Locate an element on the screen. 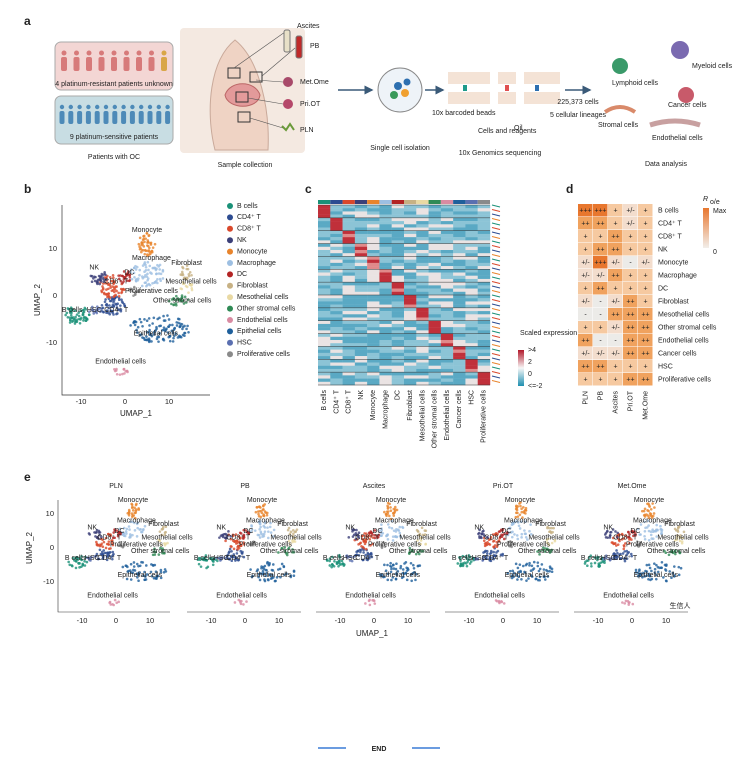  cluster-label: Fibroblast is located at coordinates (163, 524).